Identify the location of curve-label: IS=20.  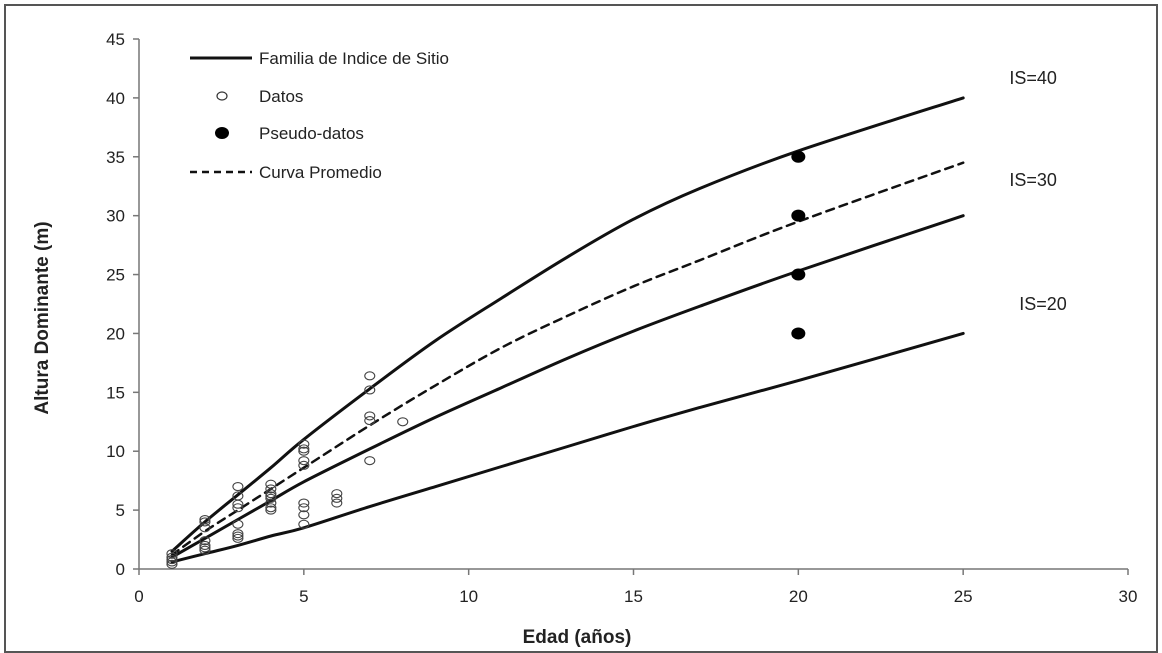
(1043, 304).